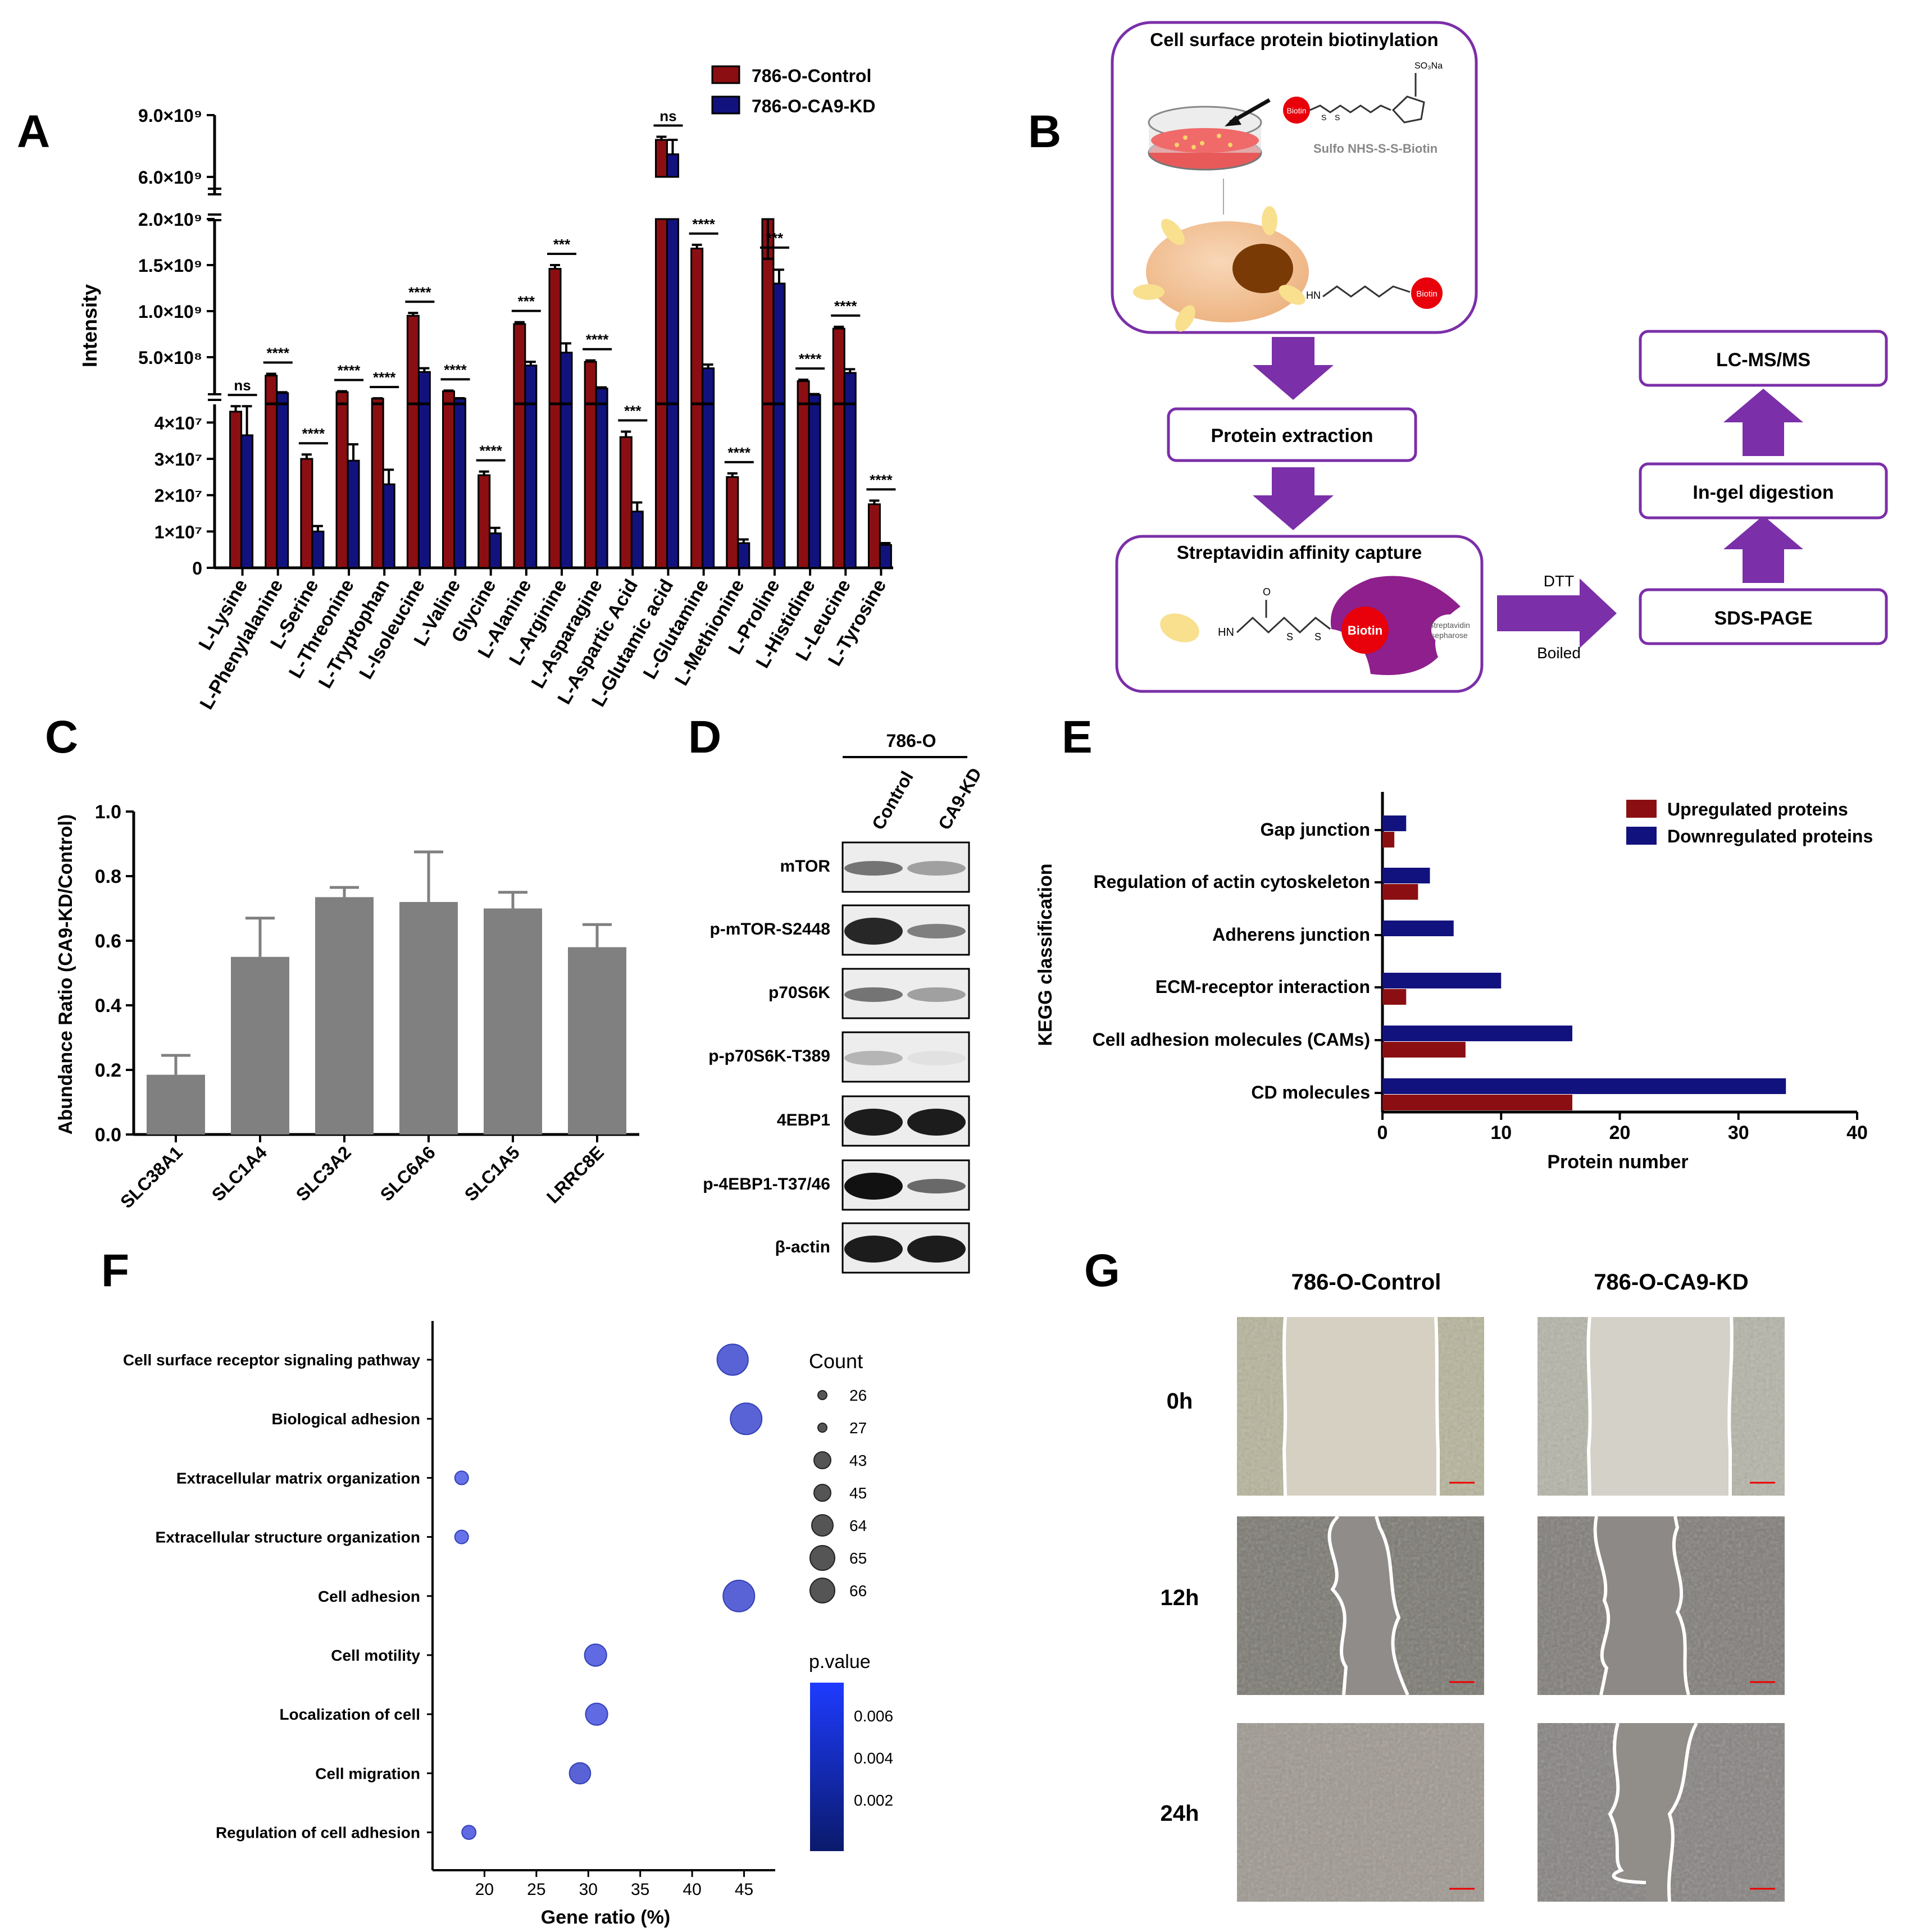  I want to click on count-legend-label: 27, so click(858, 1428).